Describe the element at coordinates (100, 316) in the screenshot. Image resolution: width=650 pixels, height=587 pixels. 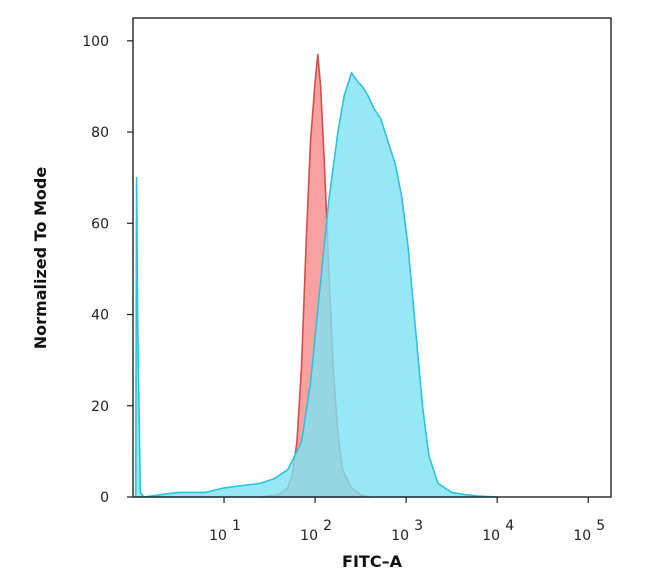
I see `y-tick-label: 40` at that location.